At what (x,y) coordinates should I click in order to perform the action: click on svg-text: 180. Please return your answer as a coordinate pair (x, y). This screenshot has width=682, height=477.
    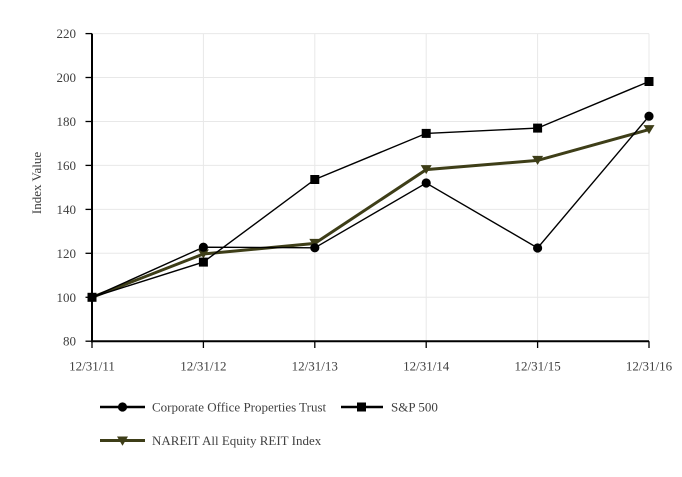
    Looking at the image, I should click on (67, 121).